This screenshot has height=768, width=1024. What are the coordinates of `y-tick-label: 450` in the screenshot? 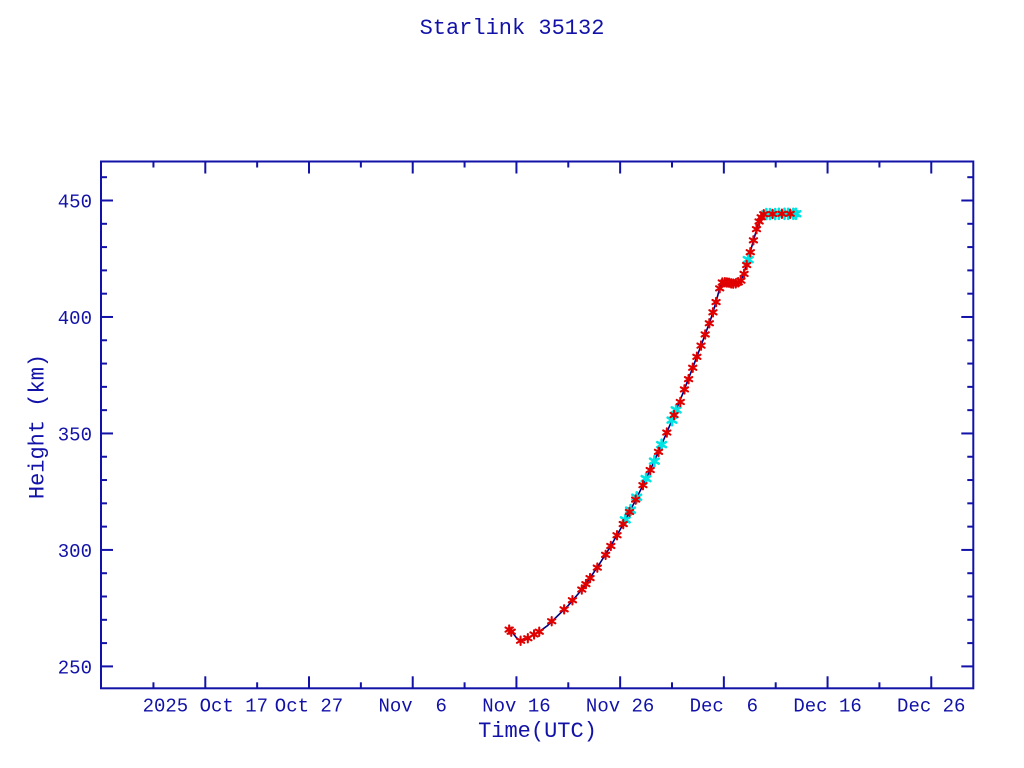 It's located at (75, 203).